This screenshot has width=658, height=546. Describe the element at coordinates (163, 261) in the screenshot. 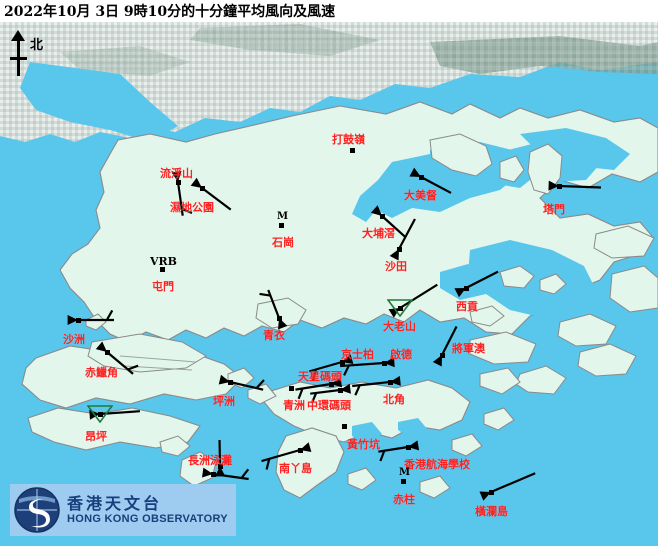

I see `station-flag-vrb: VRB` at that location.